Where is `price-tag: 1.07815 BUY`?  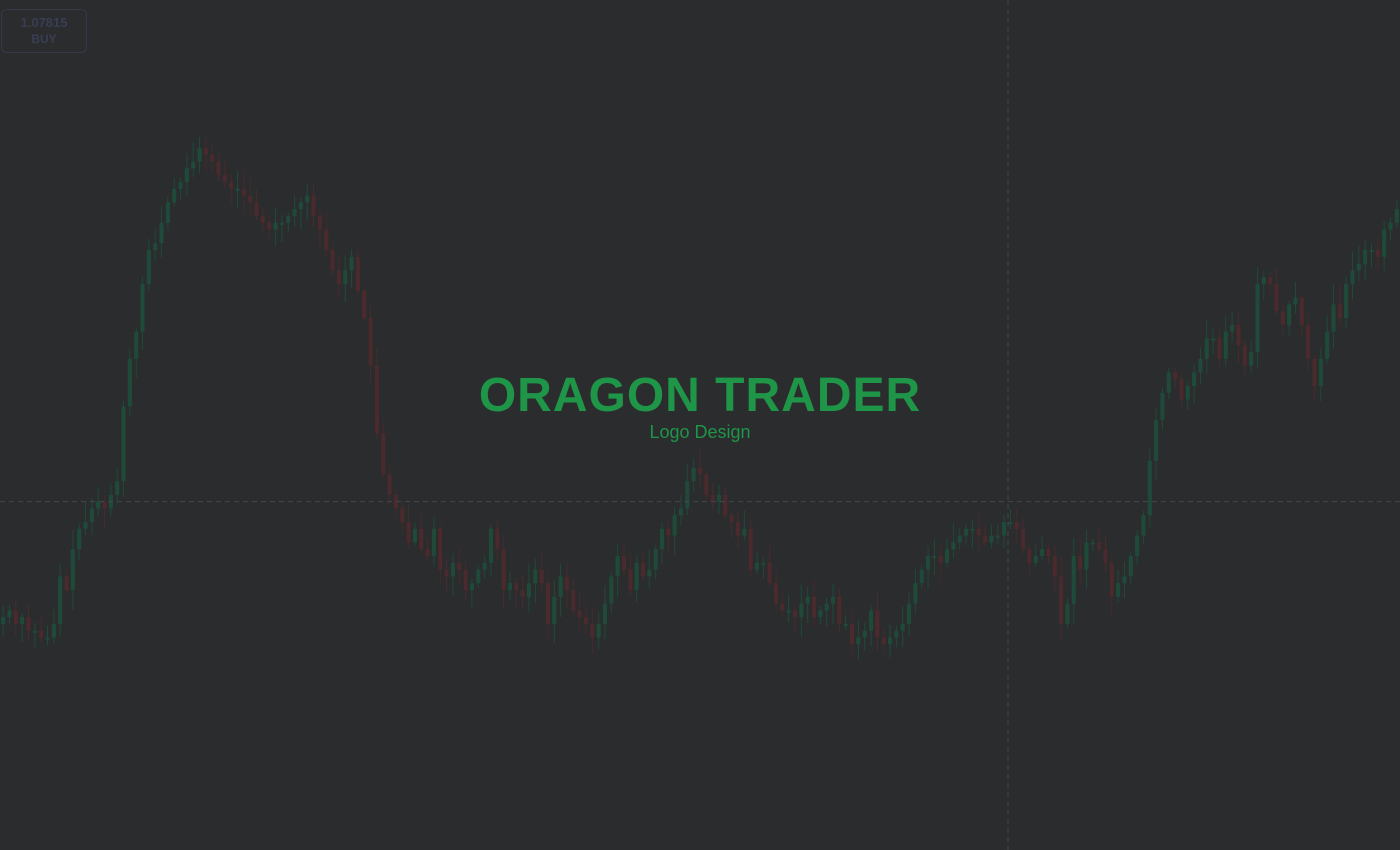 price-tag: 1.07815 BUY is located at coordinates (44, 31).